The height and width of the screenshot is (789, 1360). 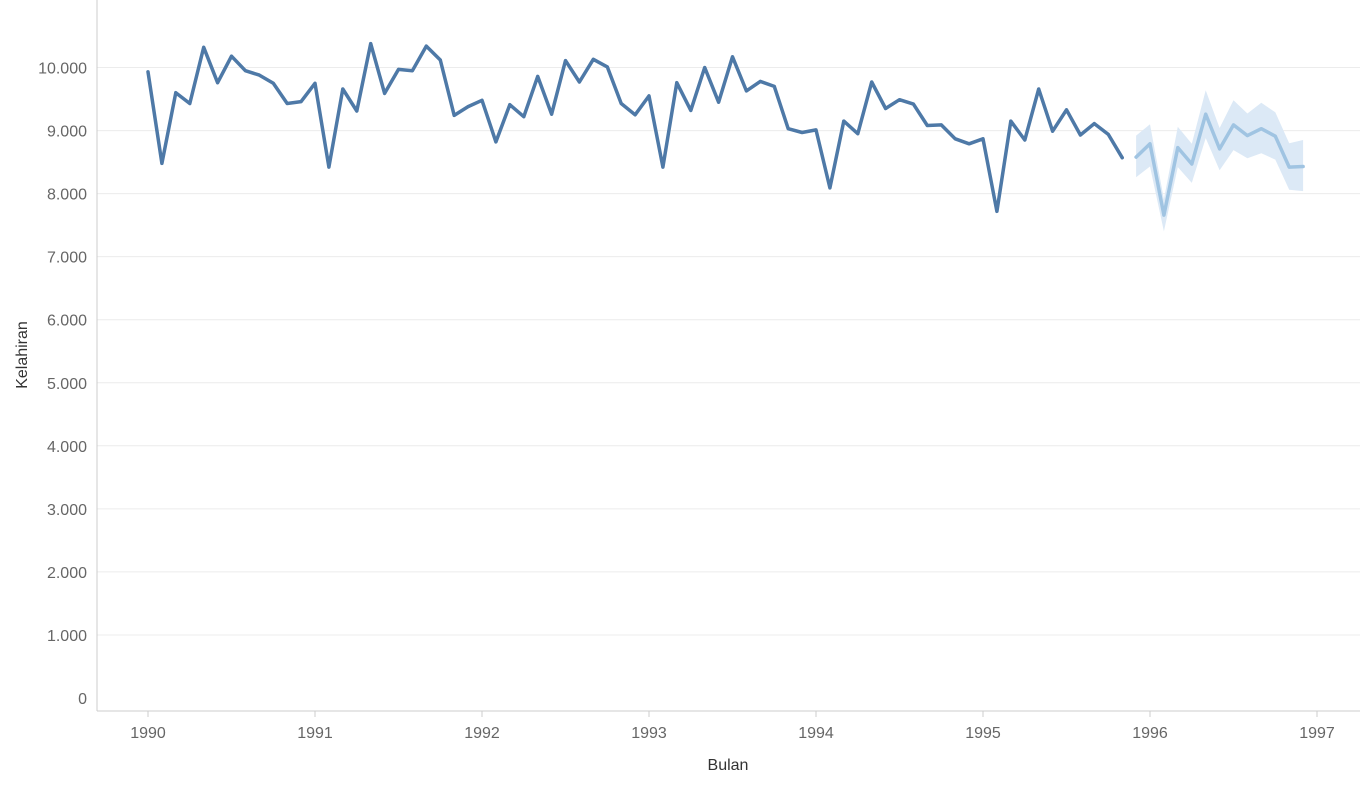 I want to click on x-tick-label: 1997, so click(x=1317, y=733).